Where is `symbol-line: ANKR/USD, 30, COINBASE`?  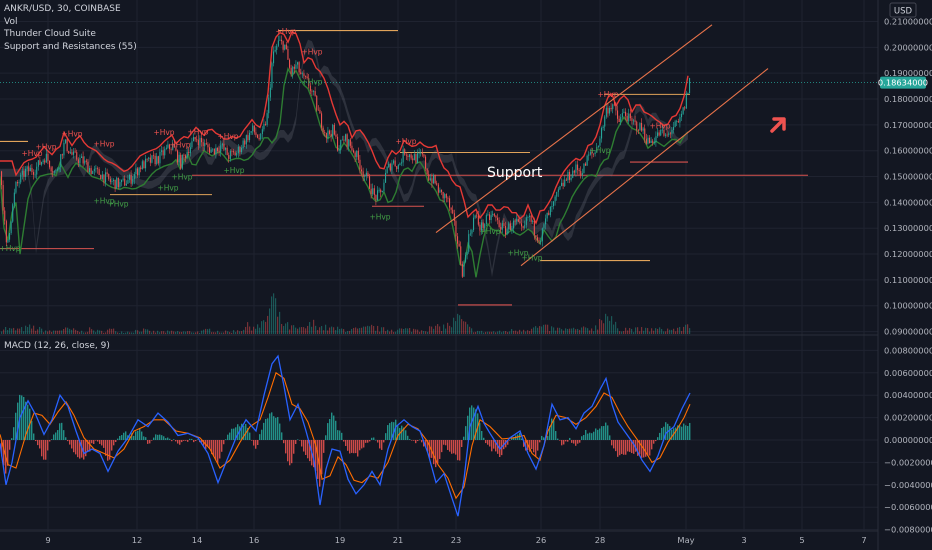 symbol-line: ANKR/USD, 30, COINBASE is located at coordinates (62, 9).